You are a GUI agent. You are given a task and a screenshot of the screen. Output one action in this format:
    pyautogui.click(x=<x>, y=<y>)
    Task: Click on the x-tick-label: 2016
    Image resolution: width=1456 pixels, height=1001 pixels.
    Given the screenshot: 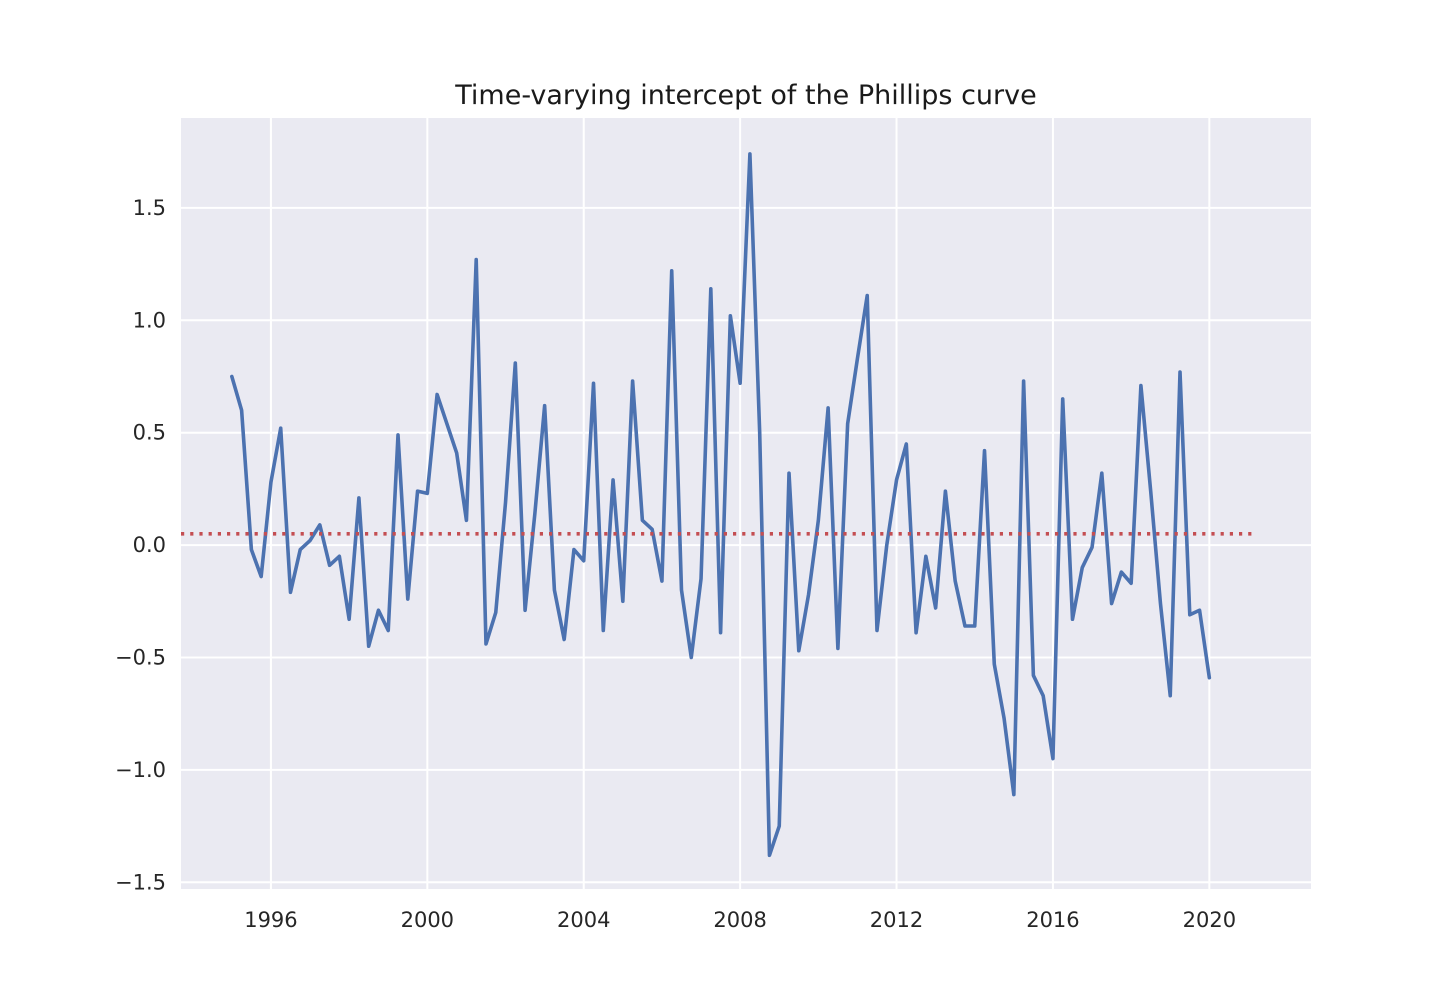 What is the action you would take?
    pyautogui.click(x=1052, y=920)
    